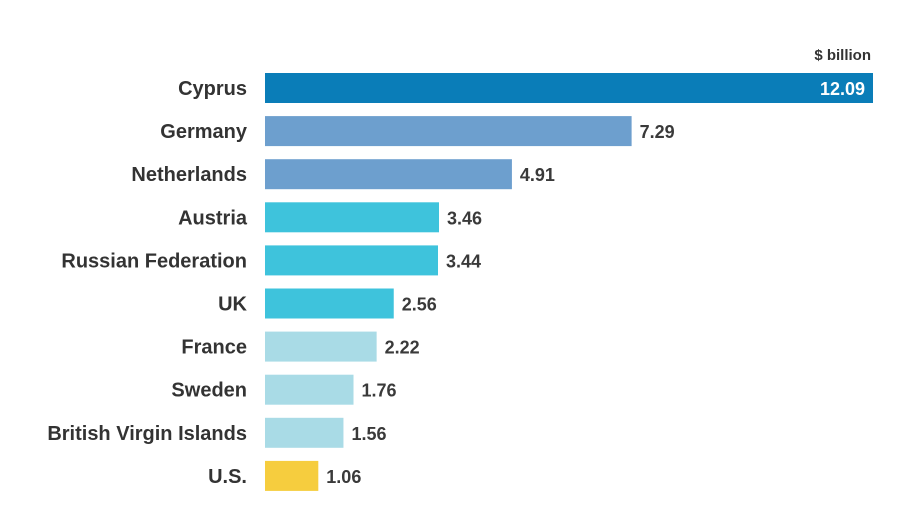  I want to click on value-label: 1.76, so click(379, 391).